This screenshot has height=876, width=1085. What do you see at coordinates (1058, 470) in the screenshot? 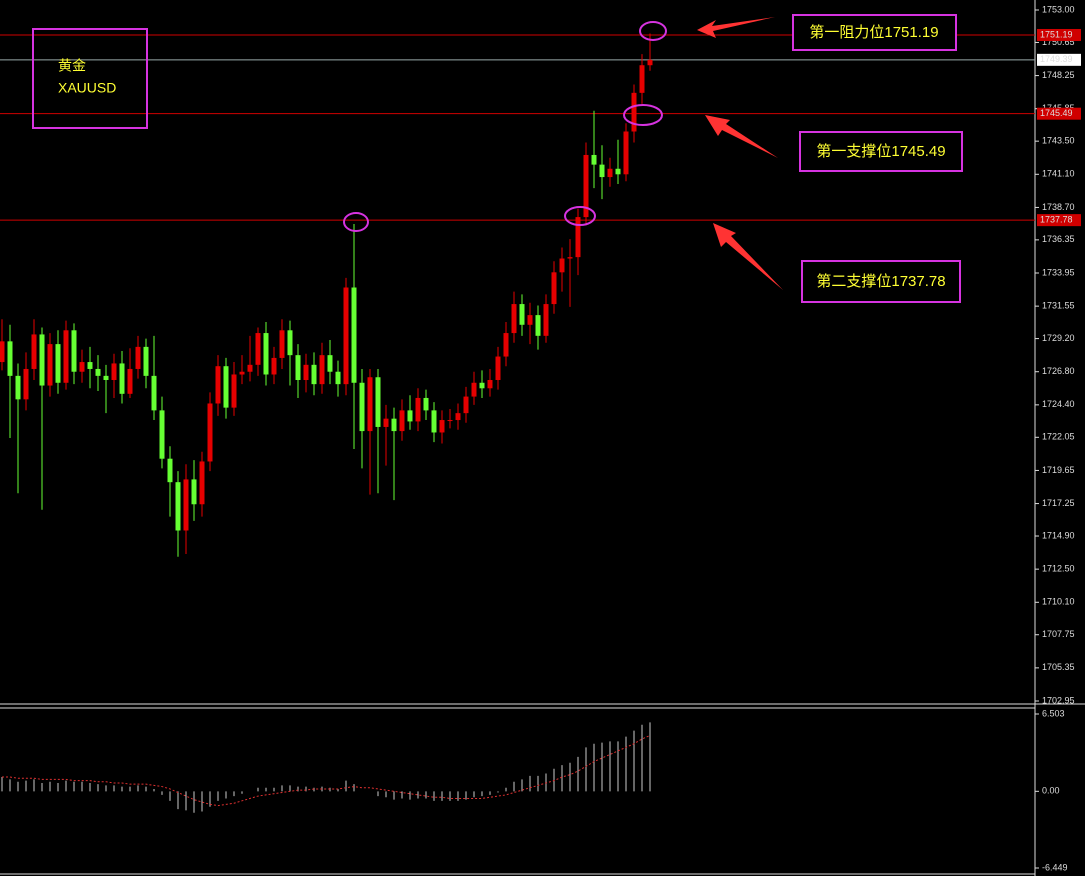
I see `y-tick-label: 1719.65` at bounding box center [1058, 470].